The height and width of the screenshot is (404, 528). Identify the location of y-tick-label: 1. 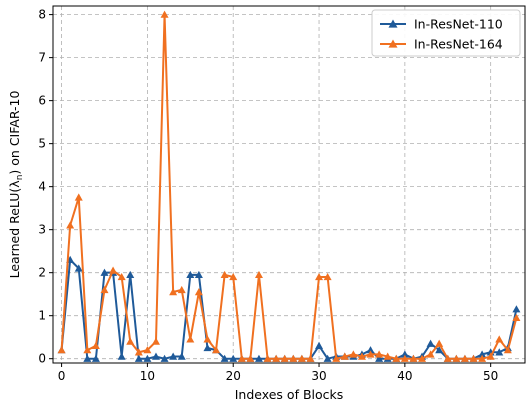
(42, 316).